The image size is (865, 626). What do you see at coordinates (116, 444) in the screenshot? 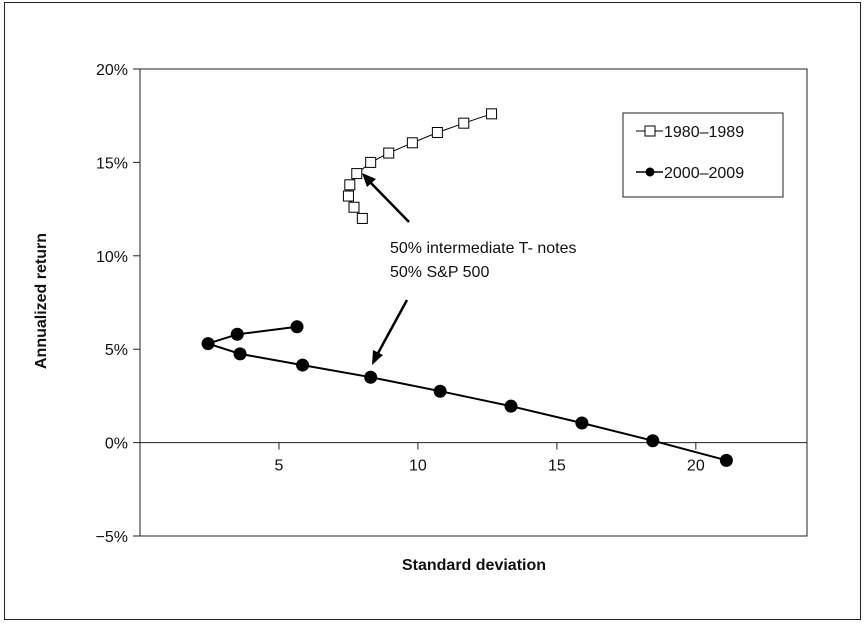
I see `y-tick-label: 0%` at bounding box center [116, 444].